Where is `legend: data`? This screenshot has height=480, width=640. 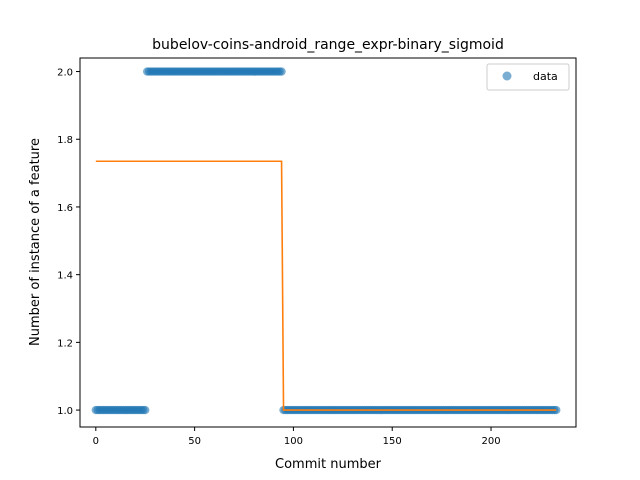 legend: data is located at coordinates (528, 77).